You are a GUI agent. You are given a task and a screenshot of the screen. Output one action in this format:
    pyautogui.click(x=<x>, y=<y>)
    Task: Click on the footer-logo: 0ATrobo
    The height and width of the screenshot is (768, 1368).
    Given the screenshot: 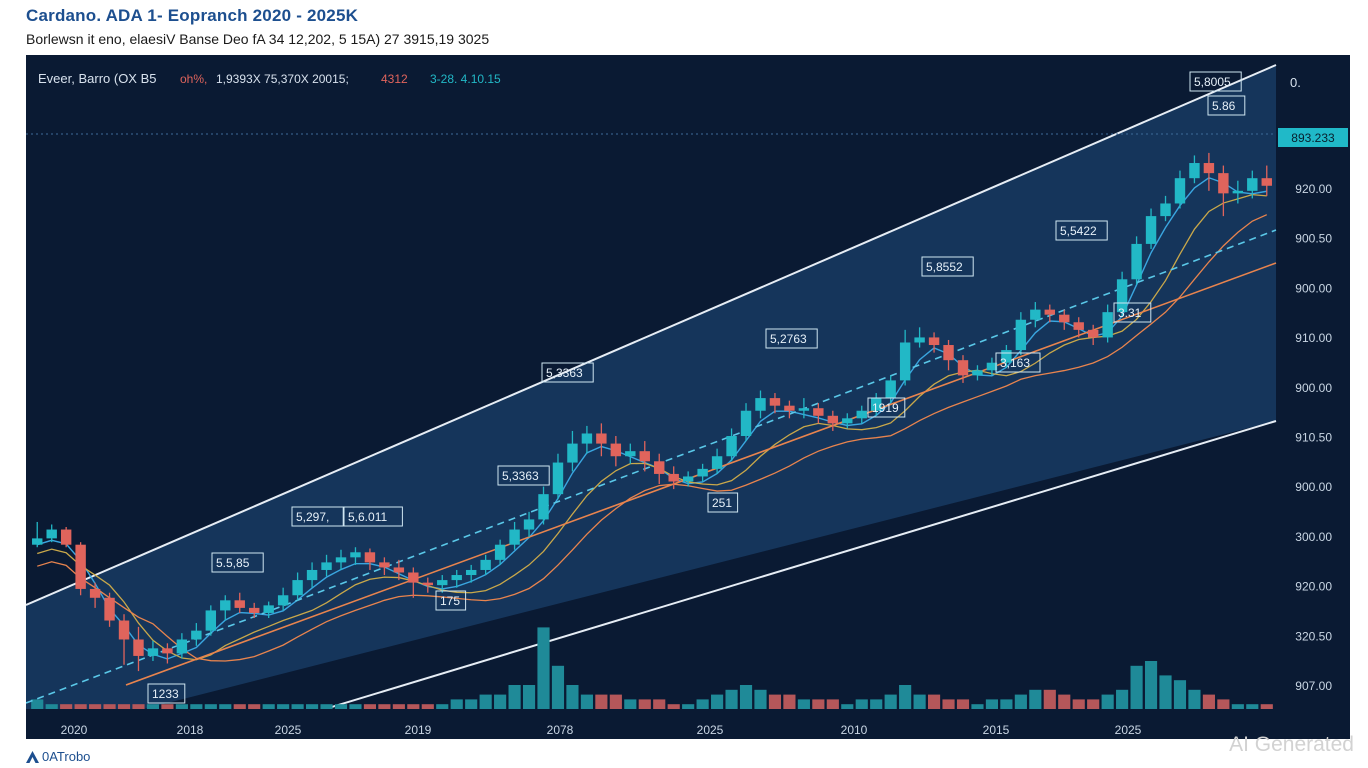 What is the action you would take?
    pyautogui.click(x=58, y=756)
    